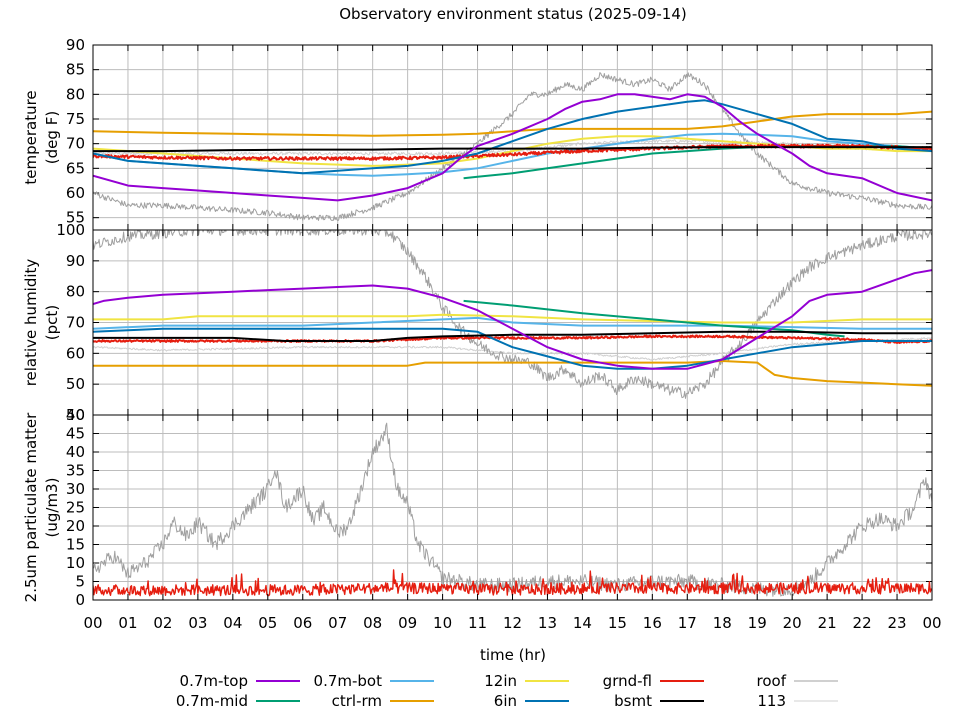  Describe the element at coordinates (627, 681) in the screenshot. I see `legend-label: grnd-fl` at that location.